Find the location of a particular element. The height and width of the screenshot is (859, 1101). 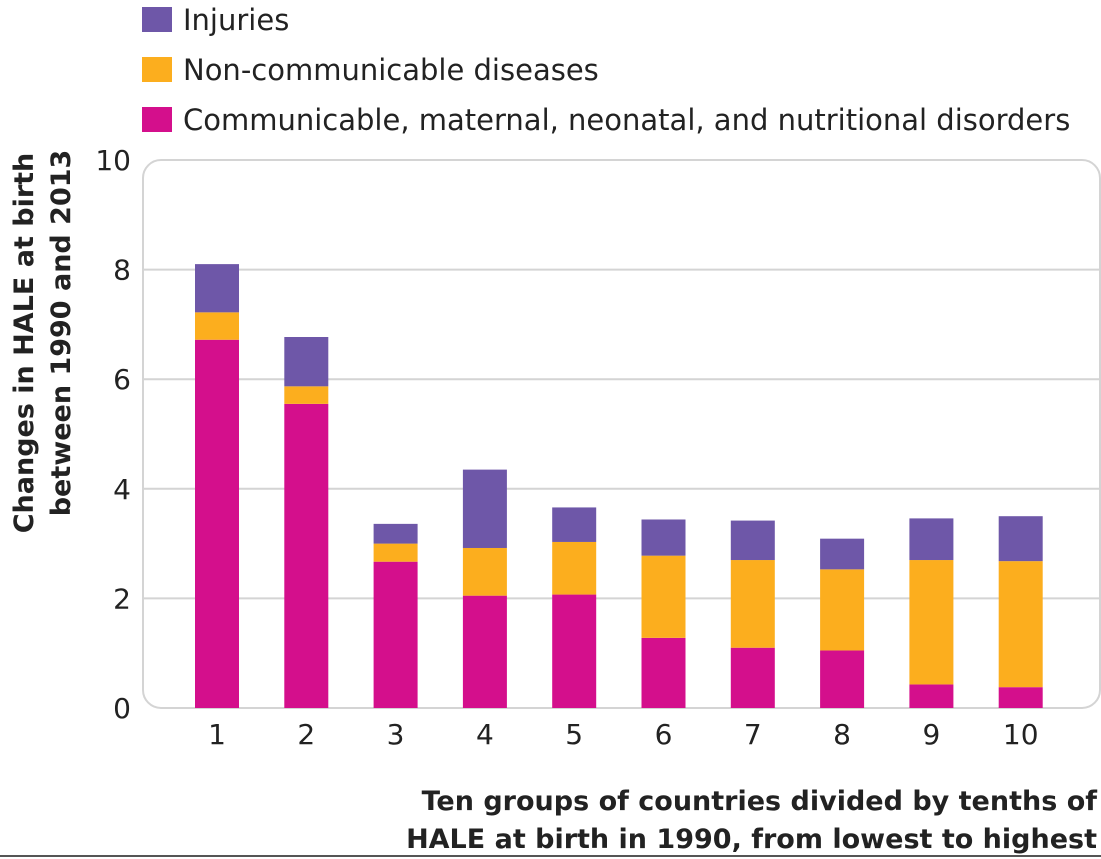

x-tick-label-8: 8 is located at coordinates (842, 734).